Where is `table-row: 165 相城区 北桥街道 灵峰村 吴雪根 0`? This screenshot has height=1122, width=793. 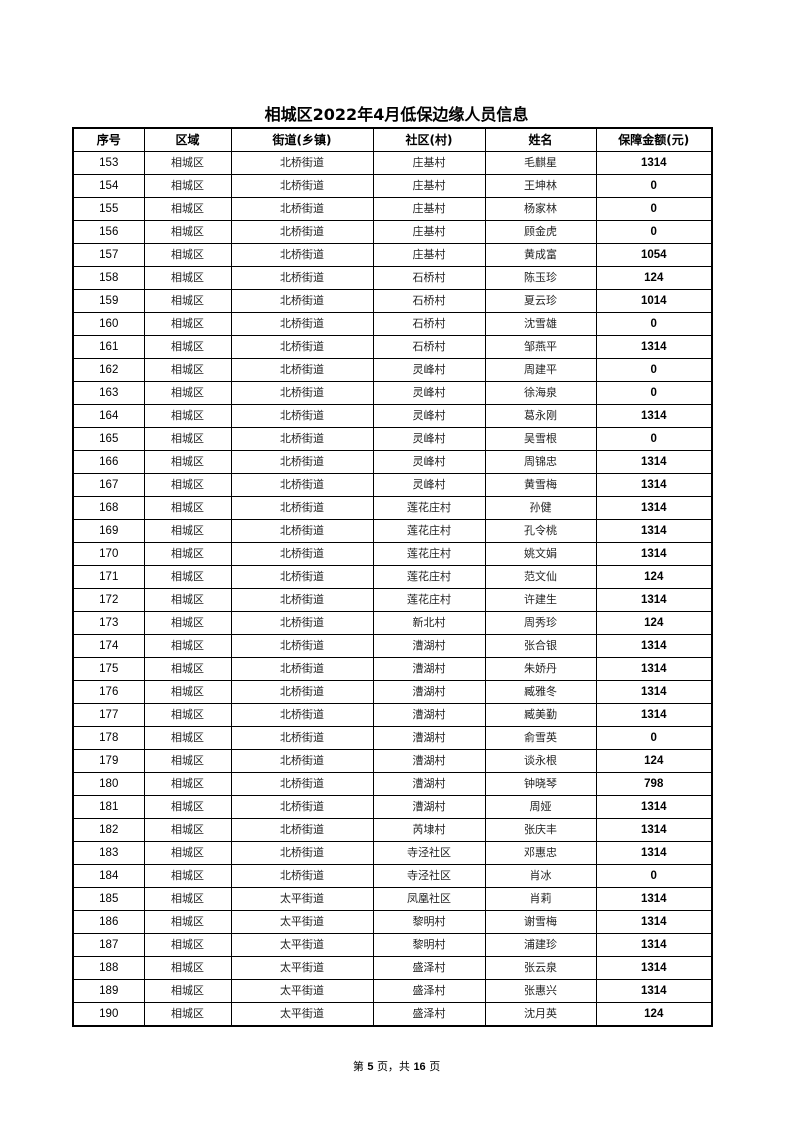 table-row: 165 相城区 北桥街道 灵峰村 吴雪根 0 is located at coordinates (392, 439).